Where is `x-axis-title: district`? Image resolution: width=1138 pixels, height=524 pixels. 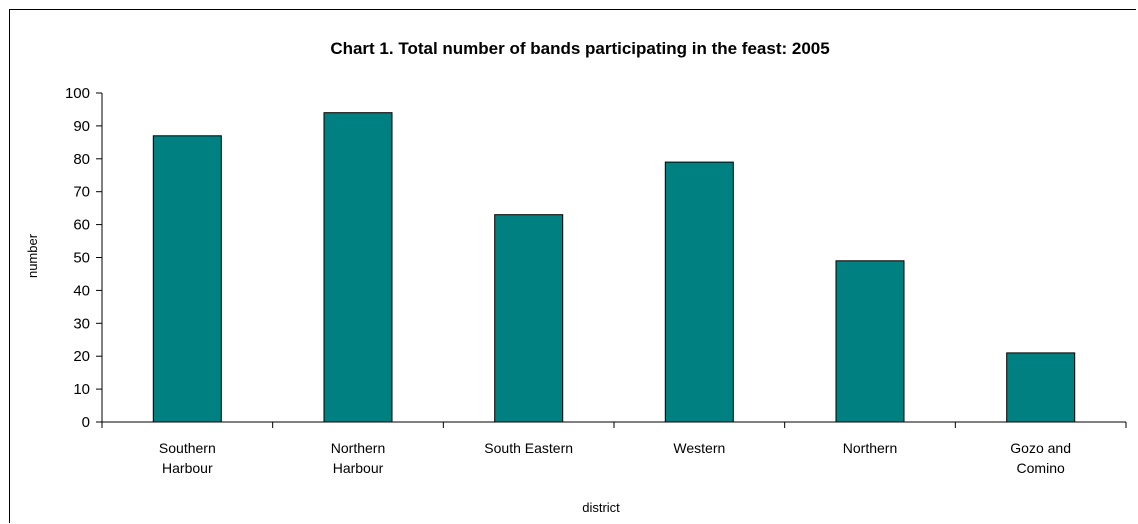
x-axis-title: district is located at coordinates (601, 507).